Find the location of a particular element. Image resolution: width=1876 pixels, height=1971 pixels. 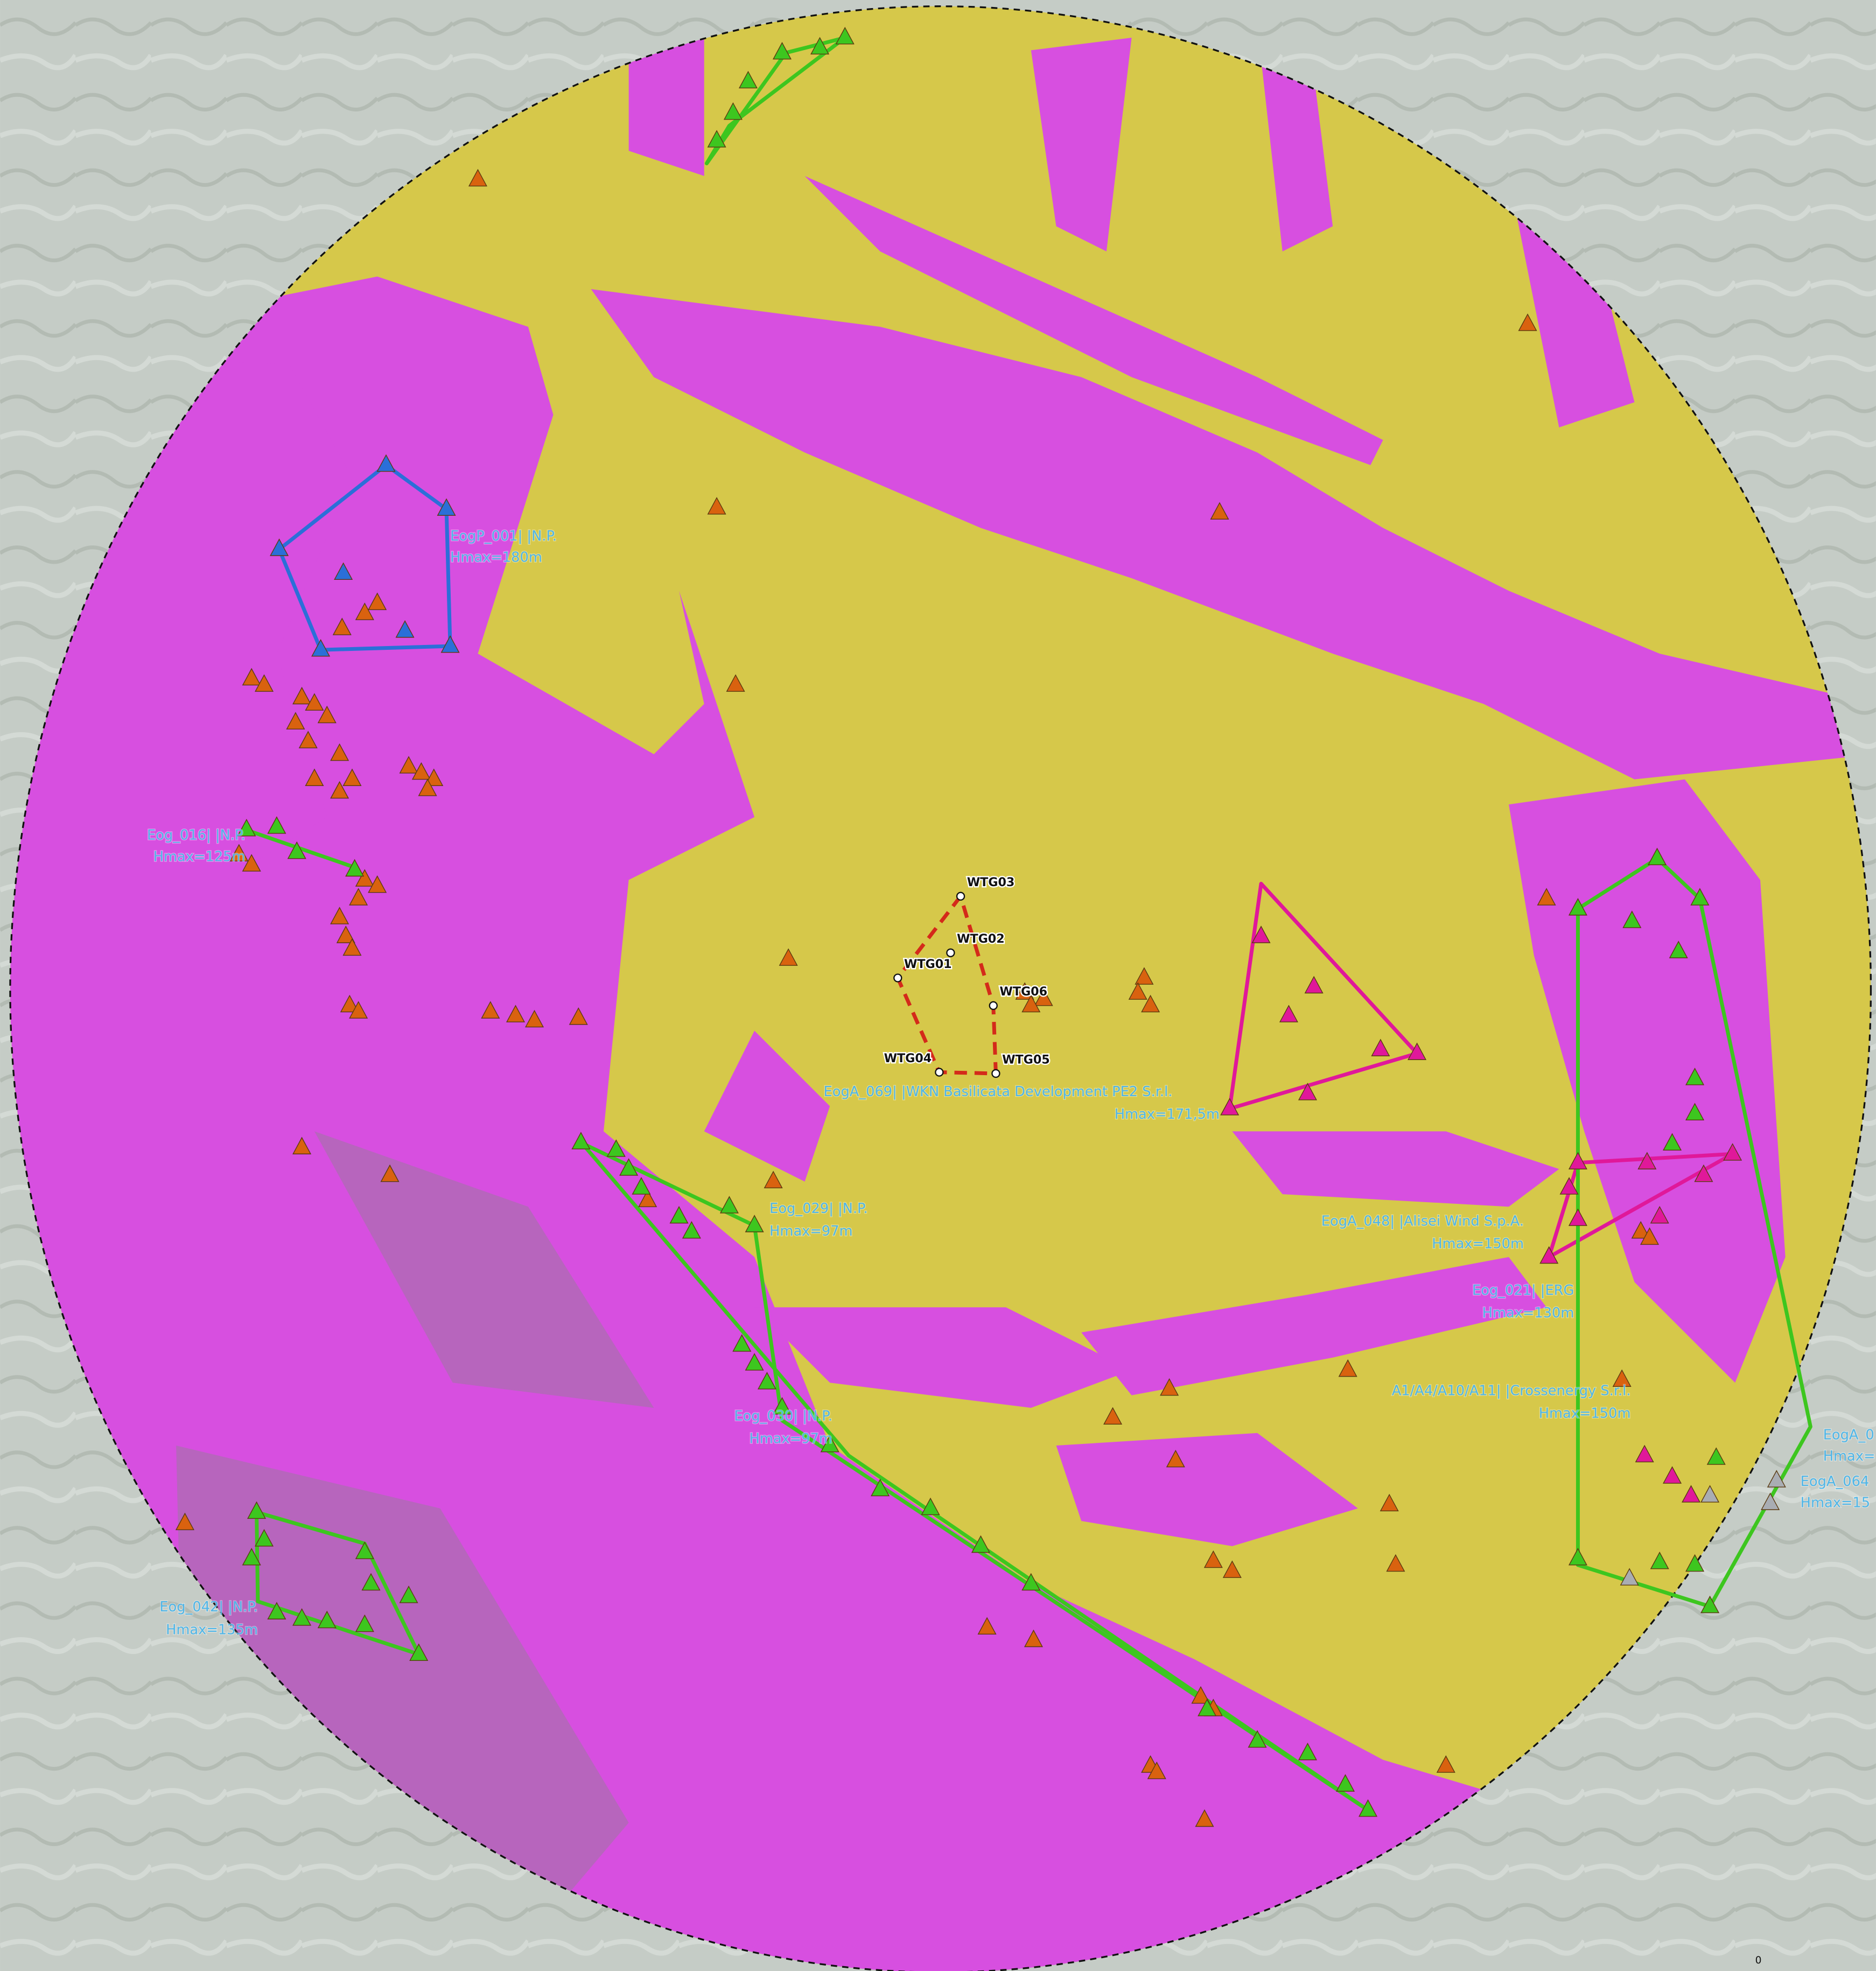

cluster-height: Hmax=130m is located at coordinates (1528, 1313).